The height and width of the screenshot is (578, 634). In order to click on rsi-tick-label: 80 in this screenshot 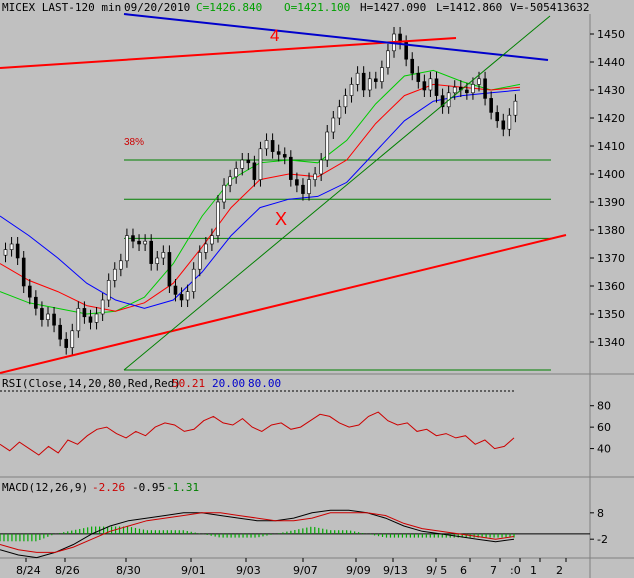, I will do `click(604, 406)`.